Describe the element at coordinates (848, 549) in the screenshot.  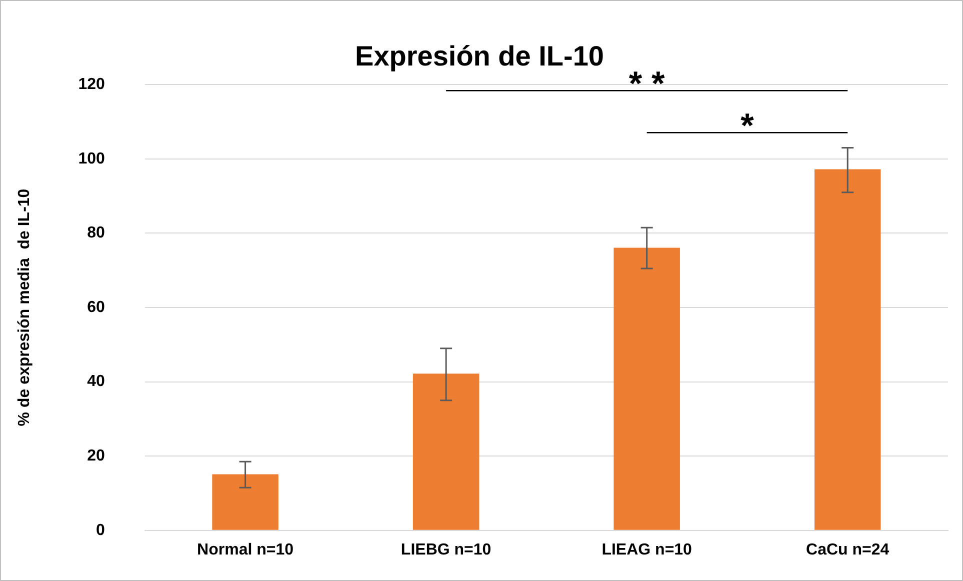
I see `x-tick-label: CaCu n=24` at that location.